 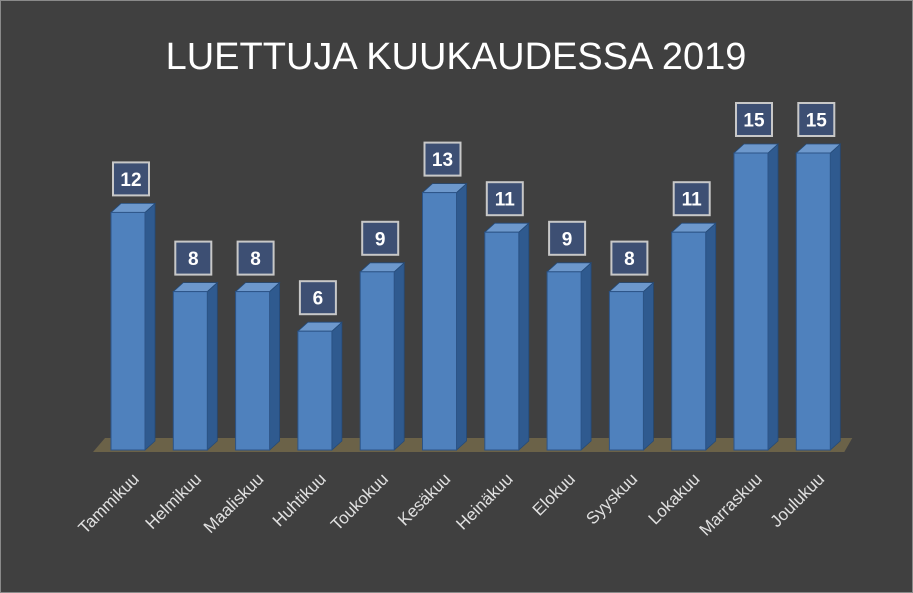 What do you see at coordinates (174, 501) in the screenshot?
I see `x-tick-label: Helmikuu` at bounding box center [174, 501].